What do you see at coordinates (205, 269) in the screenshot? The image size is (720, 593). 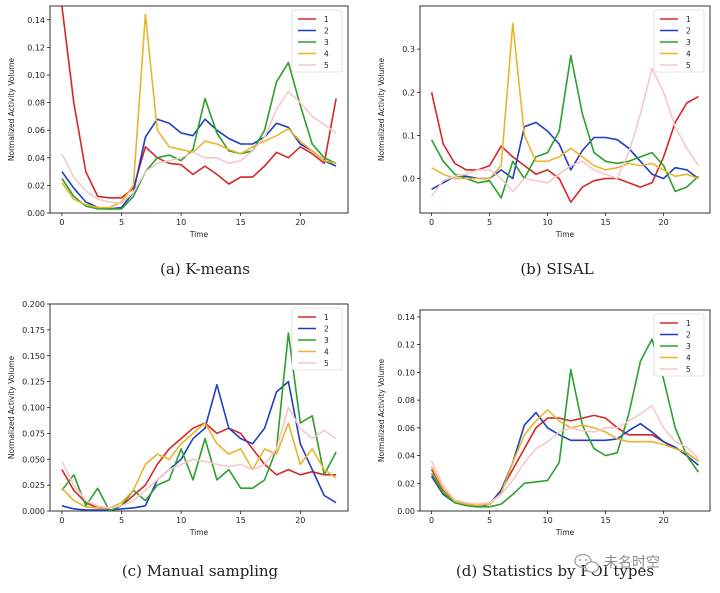 I see `panel-caption: (a) K-means` at bounding box center [205, 269].